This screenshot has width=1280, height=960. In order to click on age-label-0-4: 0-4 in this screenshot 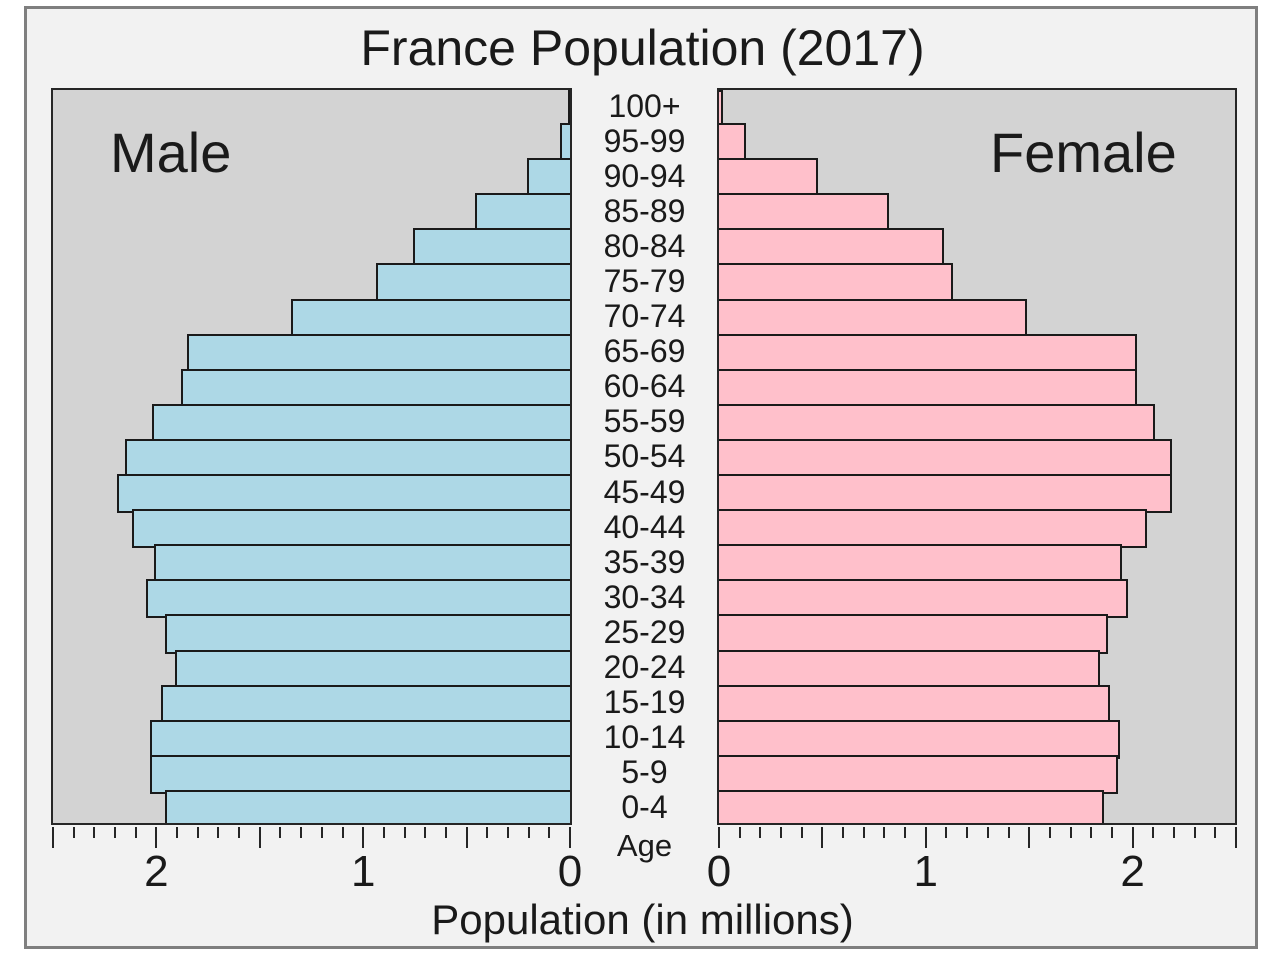, I will do `click(644, 807)`.